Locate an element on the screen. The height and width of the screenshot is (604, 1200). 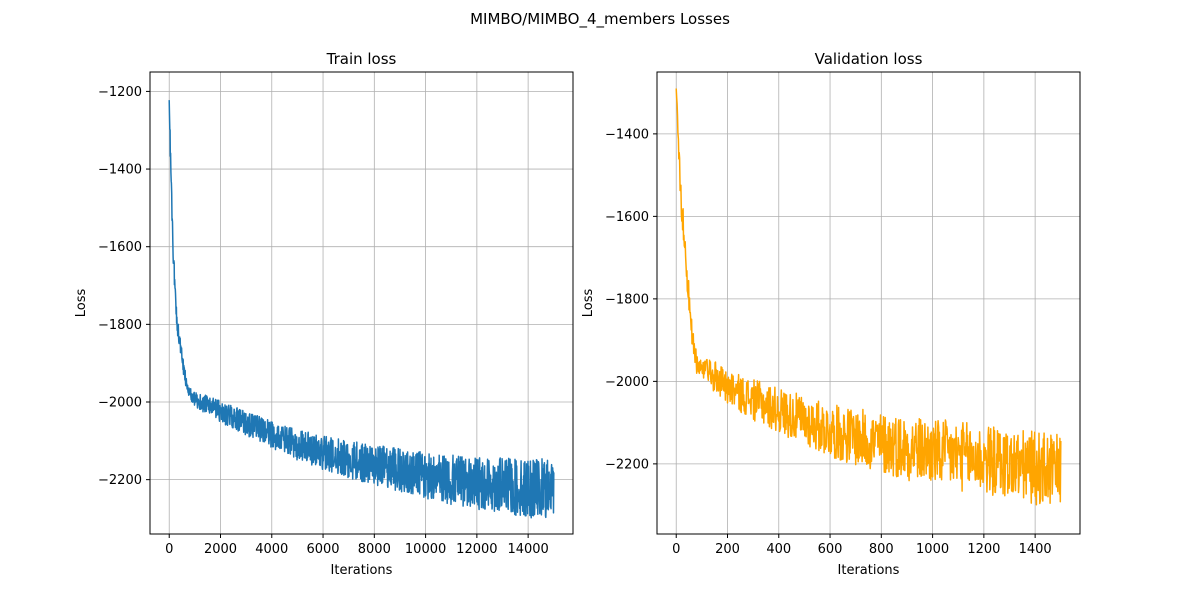
figure-suptitle: MIMBO/MIMBO_4_members Losses is located at coordinates (600, 19).